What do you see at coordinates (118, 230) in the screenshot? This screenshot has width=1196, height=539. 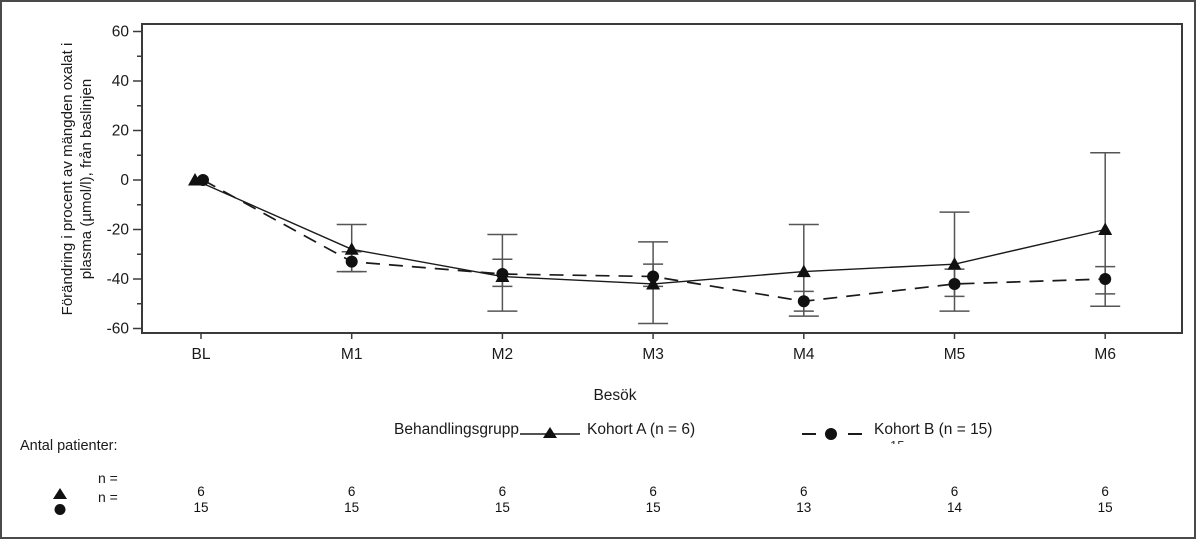 I see `y-tick-label: -20` at bounding box center [118, 230].